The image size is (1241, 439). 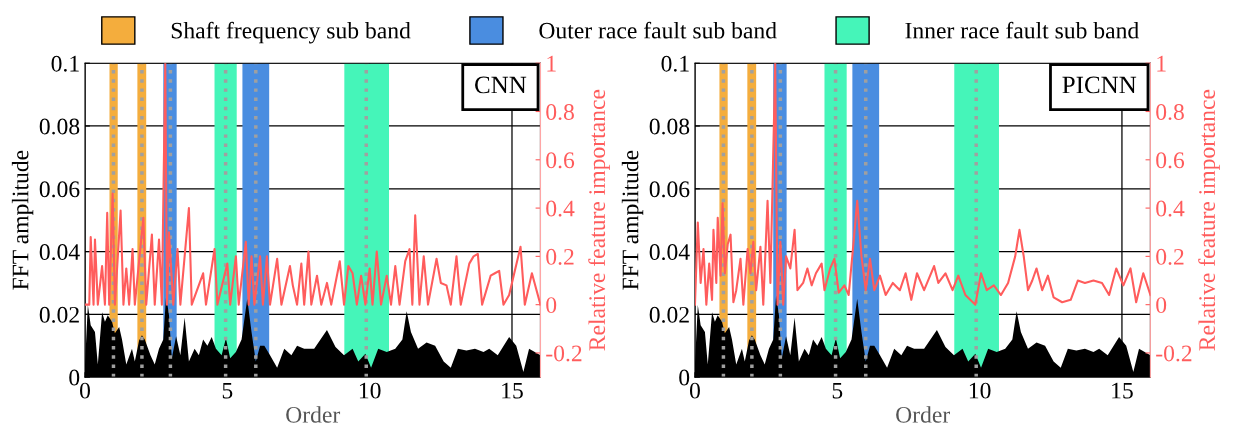 What do you see at coordinates (291, 32) in the screenshot?
I see `legend-label: Shaft frequency sub band` at bounding box center [291, 32].